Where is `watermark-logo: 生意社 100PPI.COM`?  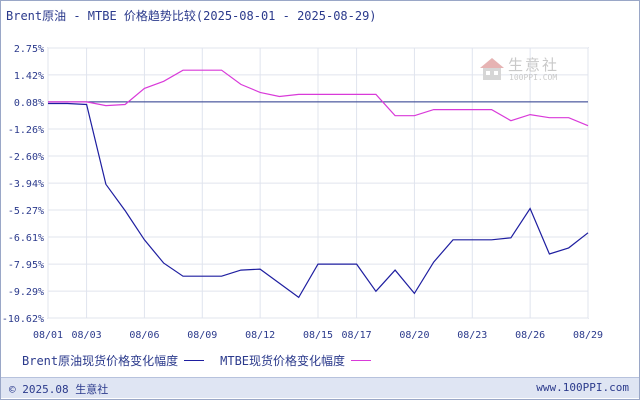
watermark-logo: 生意社 100PPI.COM is located at coordinates (528, 72).